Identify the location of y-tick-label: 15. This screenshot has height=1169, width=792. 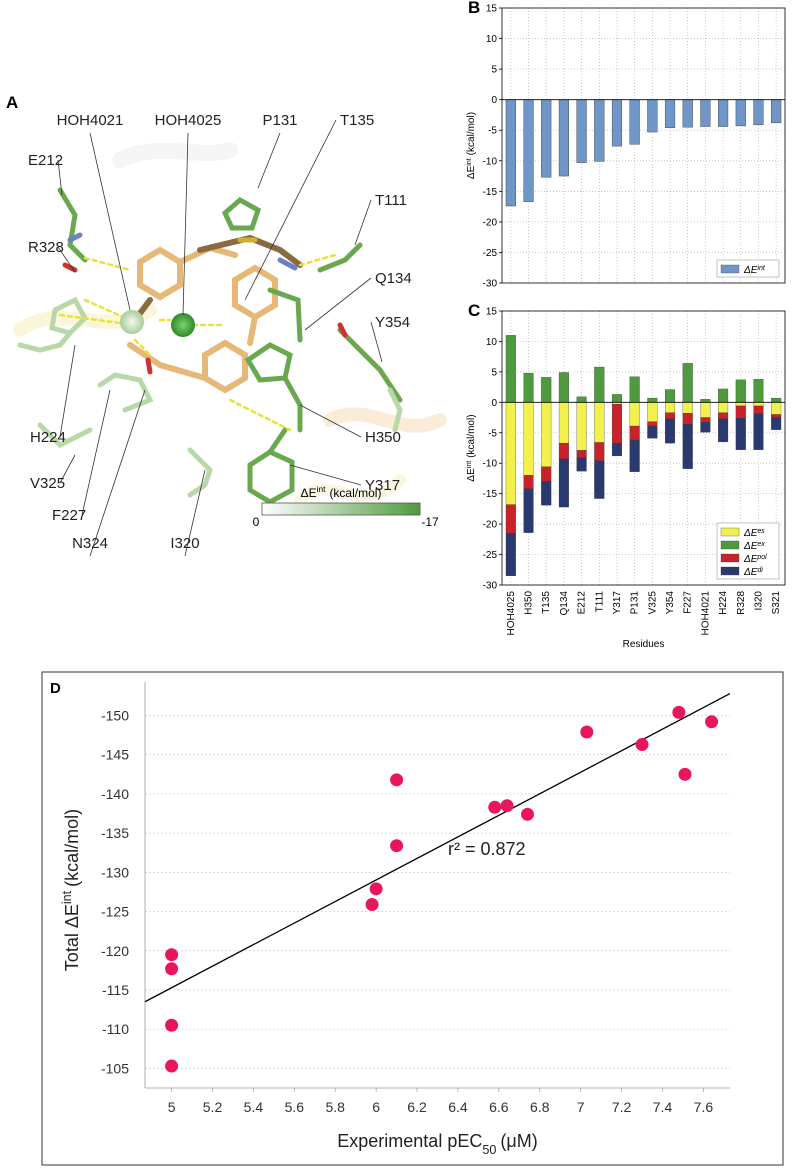
(492, 312).